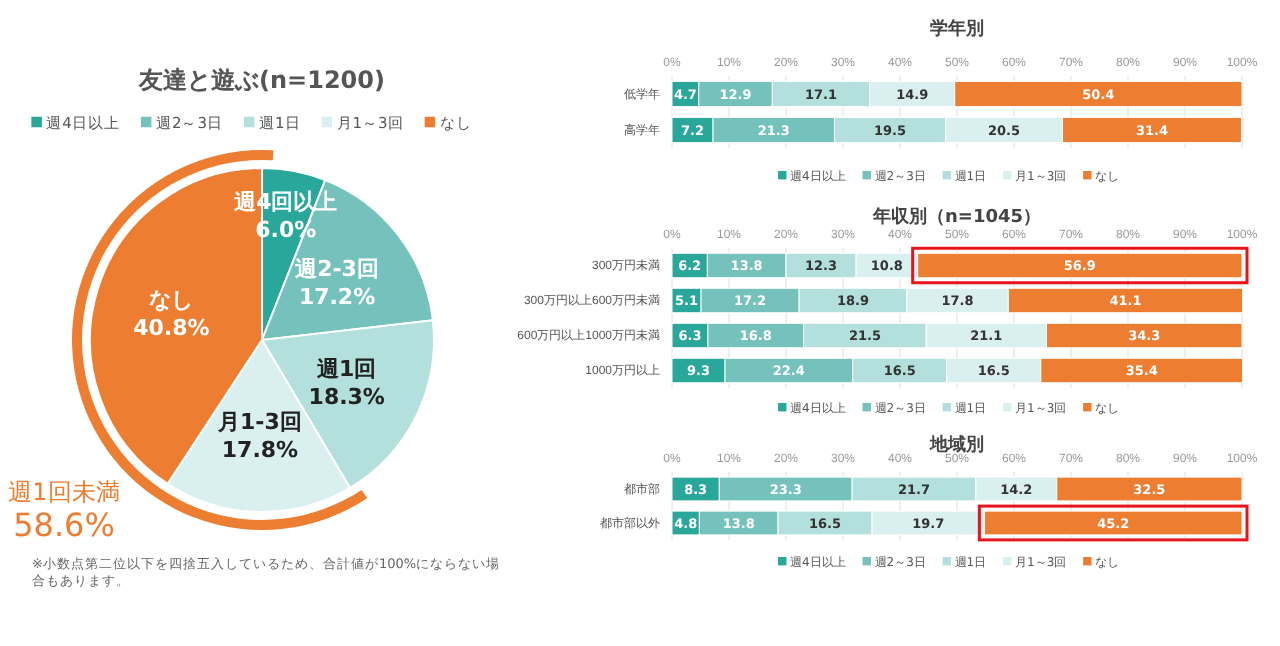 Image resolution: width=1280 pixels, height=646 pixels. I want to click on chart-title: 地域別, so click(956, 445).